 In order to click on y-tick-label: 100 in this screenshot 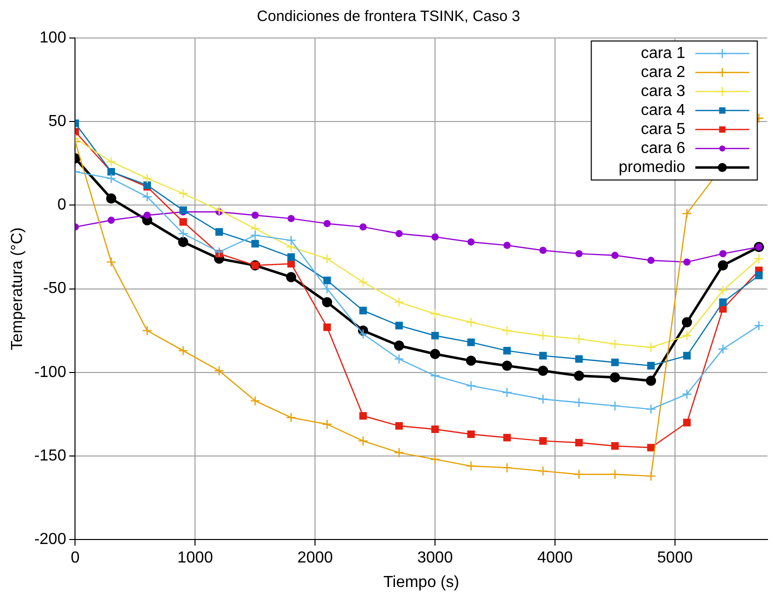, I will do `click(53, 37)`.